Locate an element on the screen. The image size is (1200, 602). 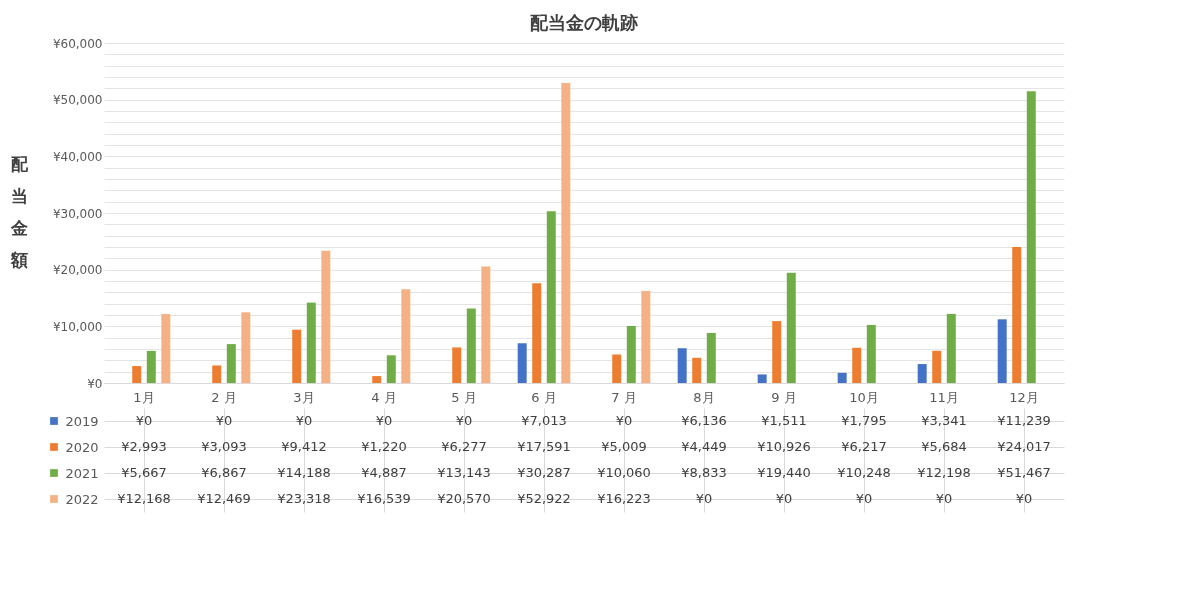
data-label: ¥16,539 is located at coordinates (384, 498).